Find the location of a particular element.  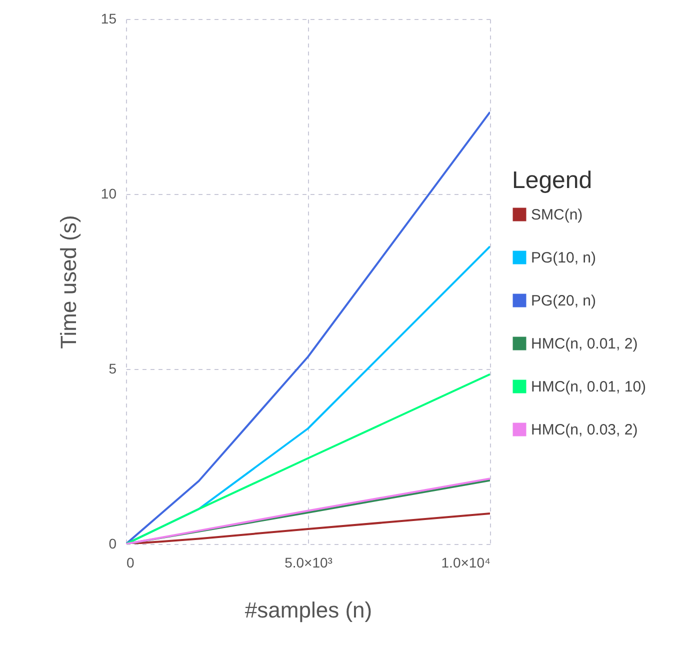

legend-label: HMC(n, 0.03, 2) is located at coordinates (584, 430).